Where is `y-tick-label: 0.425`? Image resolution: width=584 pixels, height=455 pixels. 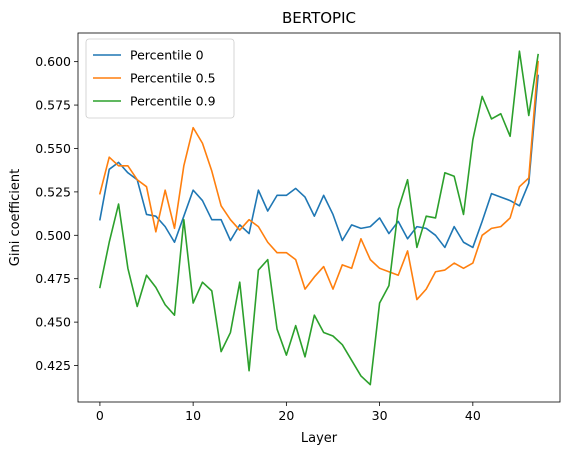
y-tick-label: 0.425 is located at coordinates (53, 365).